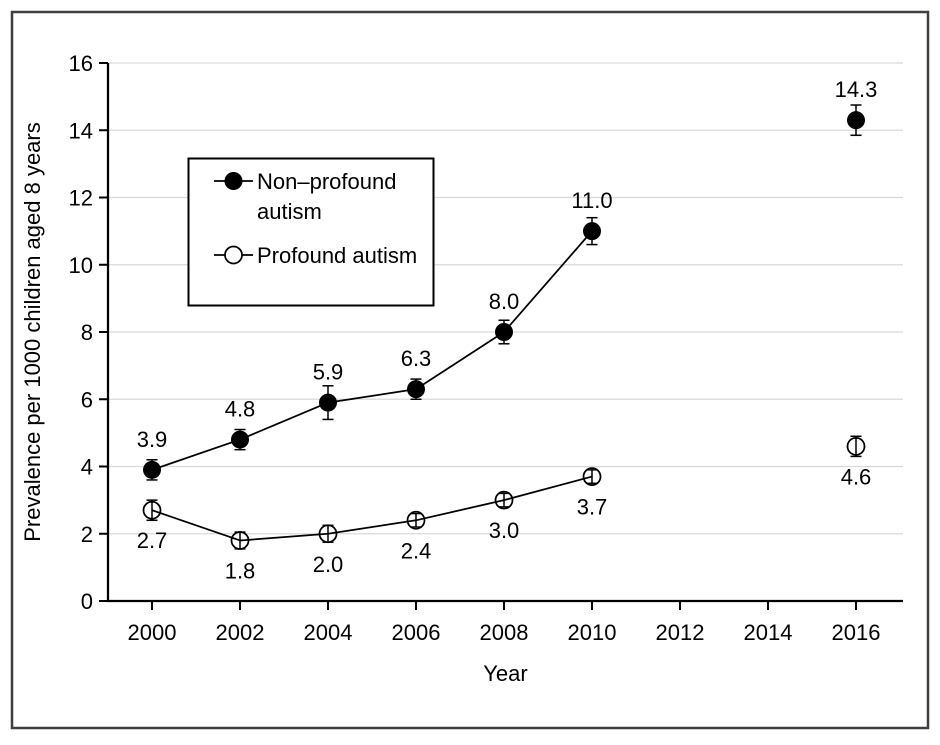 The image size is (940, 745). What do you see at coordinates (768, 632) in the screenshot?
I see `x-tick-label: 2014` at bounding box center [768, 632].